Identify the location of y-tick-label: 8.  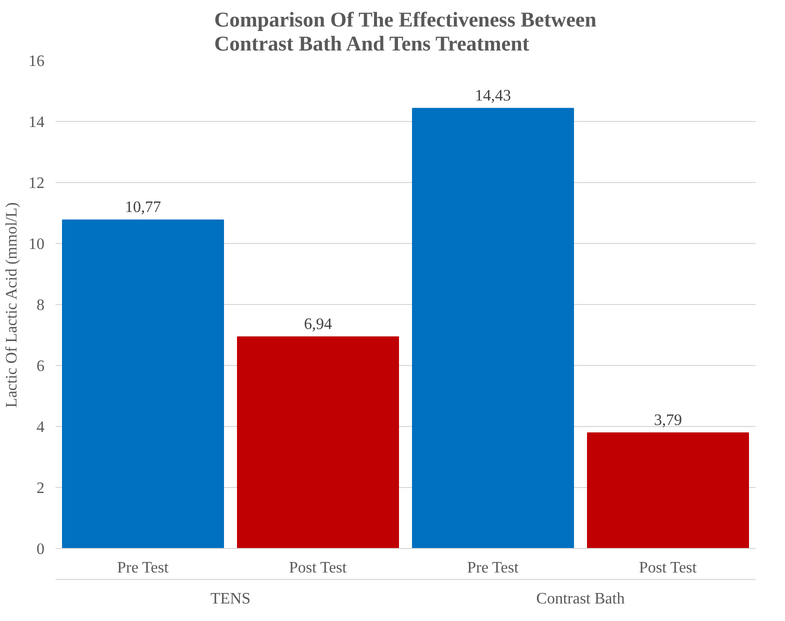
(40, 305).